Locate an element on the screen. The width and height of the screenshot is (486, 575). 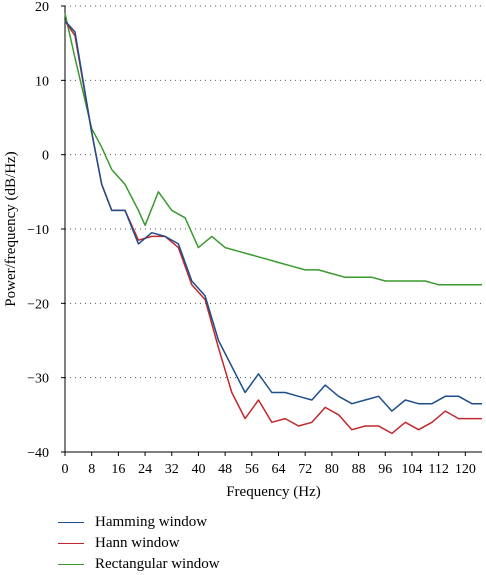
y-tick-label: 10 is located at coordinates (42, 81).